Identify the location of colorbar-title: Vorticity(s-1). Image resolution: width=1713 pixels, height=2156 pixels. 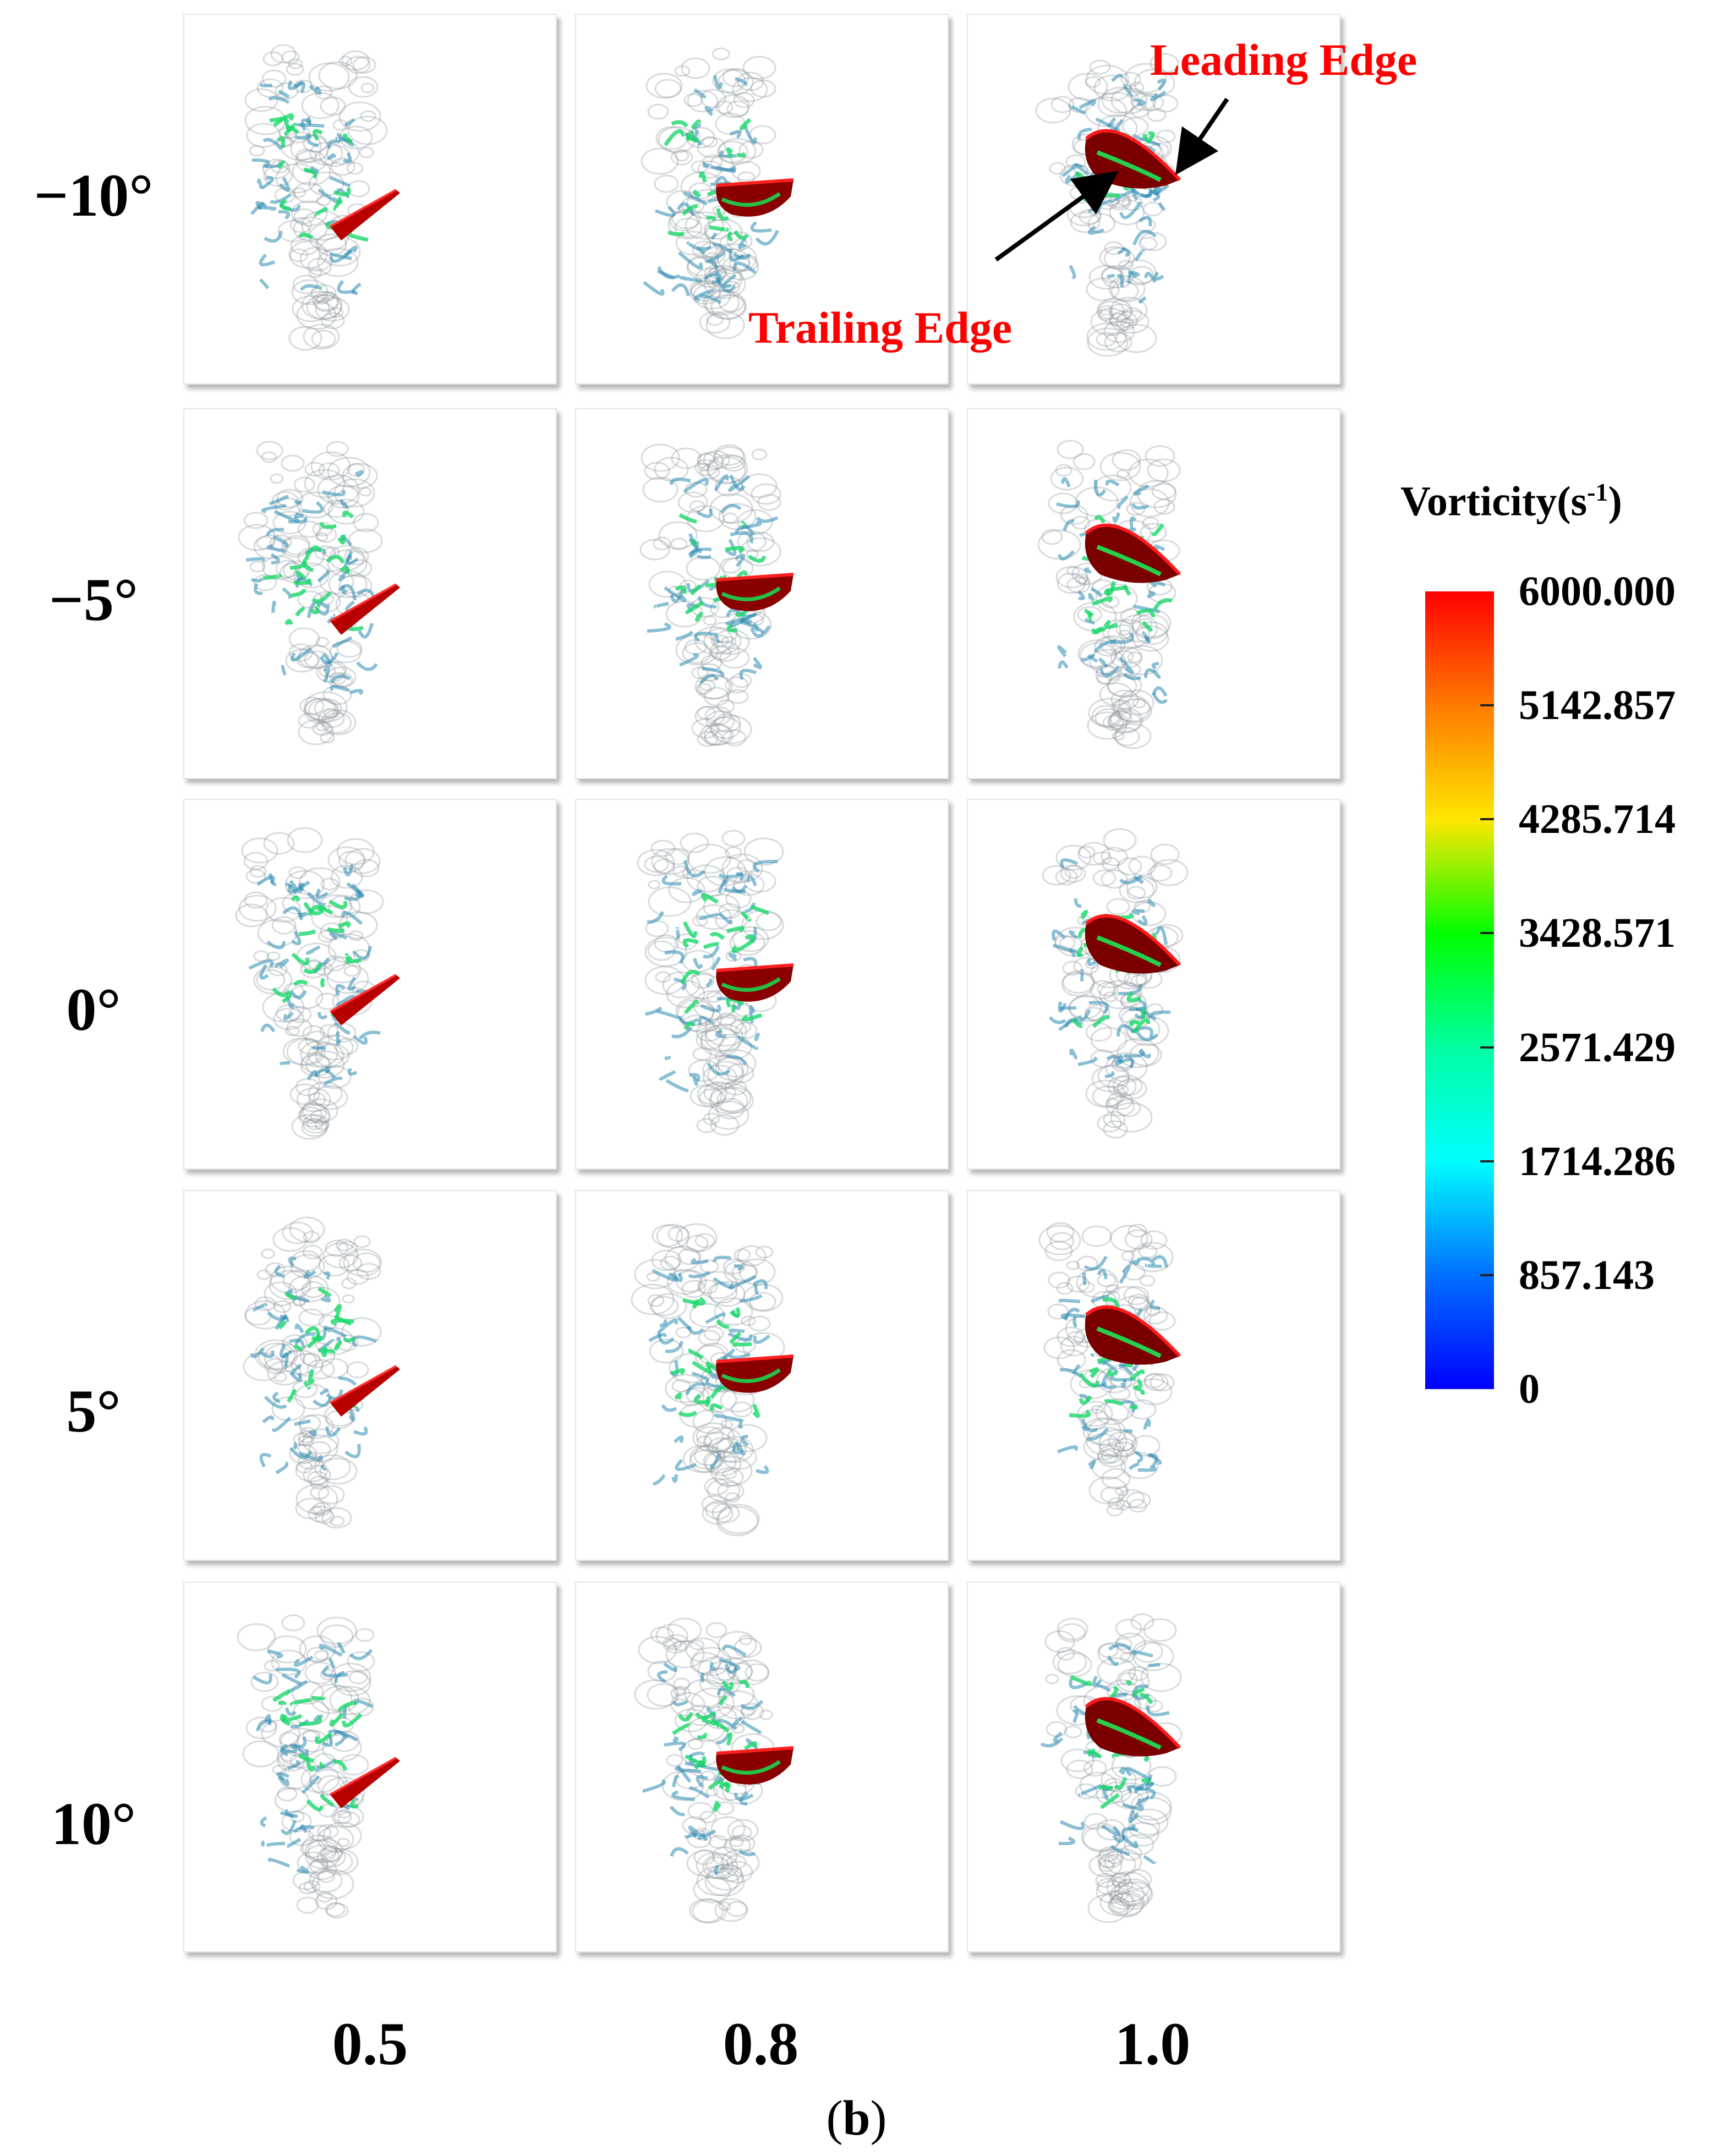
(1511, 501).